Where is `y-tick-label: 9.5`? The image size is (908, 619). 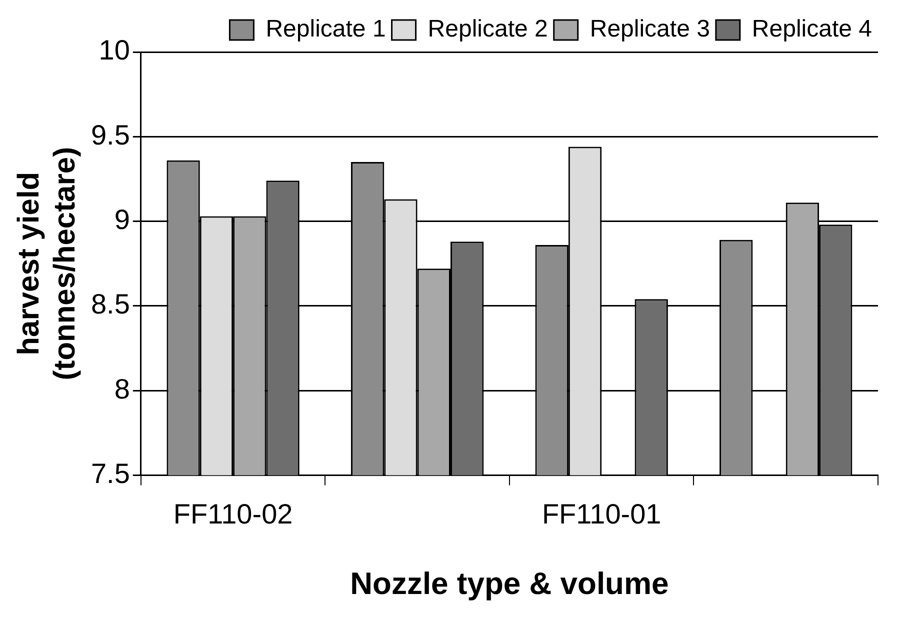
y-tick-label: 9.5 is located at coordinates (110, 134).